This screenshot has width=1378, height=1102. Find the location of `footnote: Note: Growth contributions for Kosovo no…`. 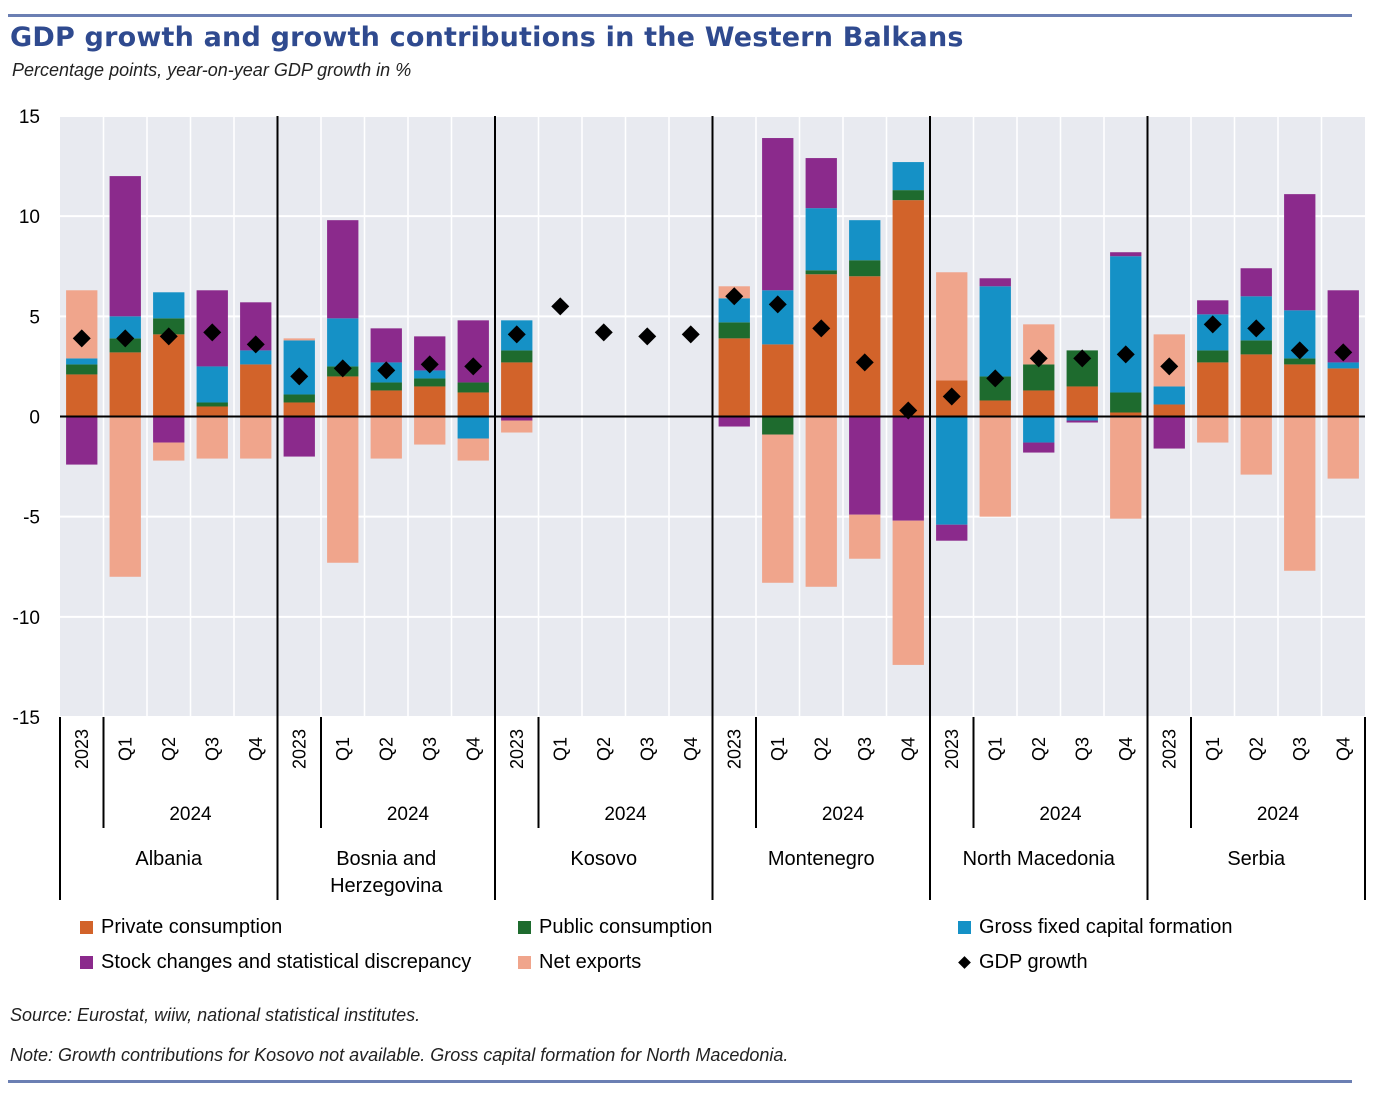

footnote: Note: Growth contributions for Kosovo no… is located at coordinates (399, 1055).